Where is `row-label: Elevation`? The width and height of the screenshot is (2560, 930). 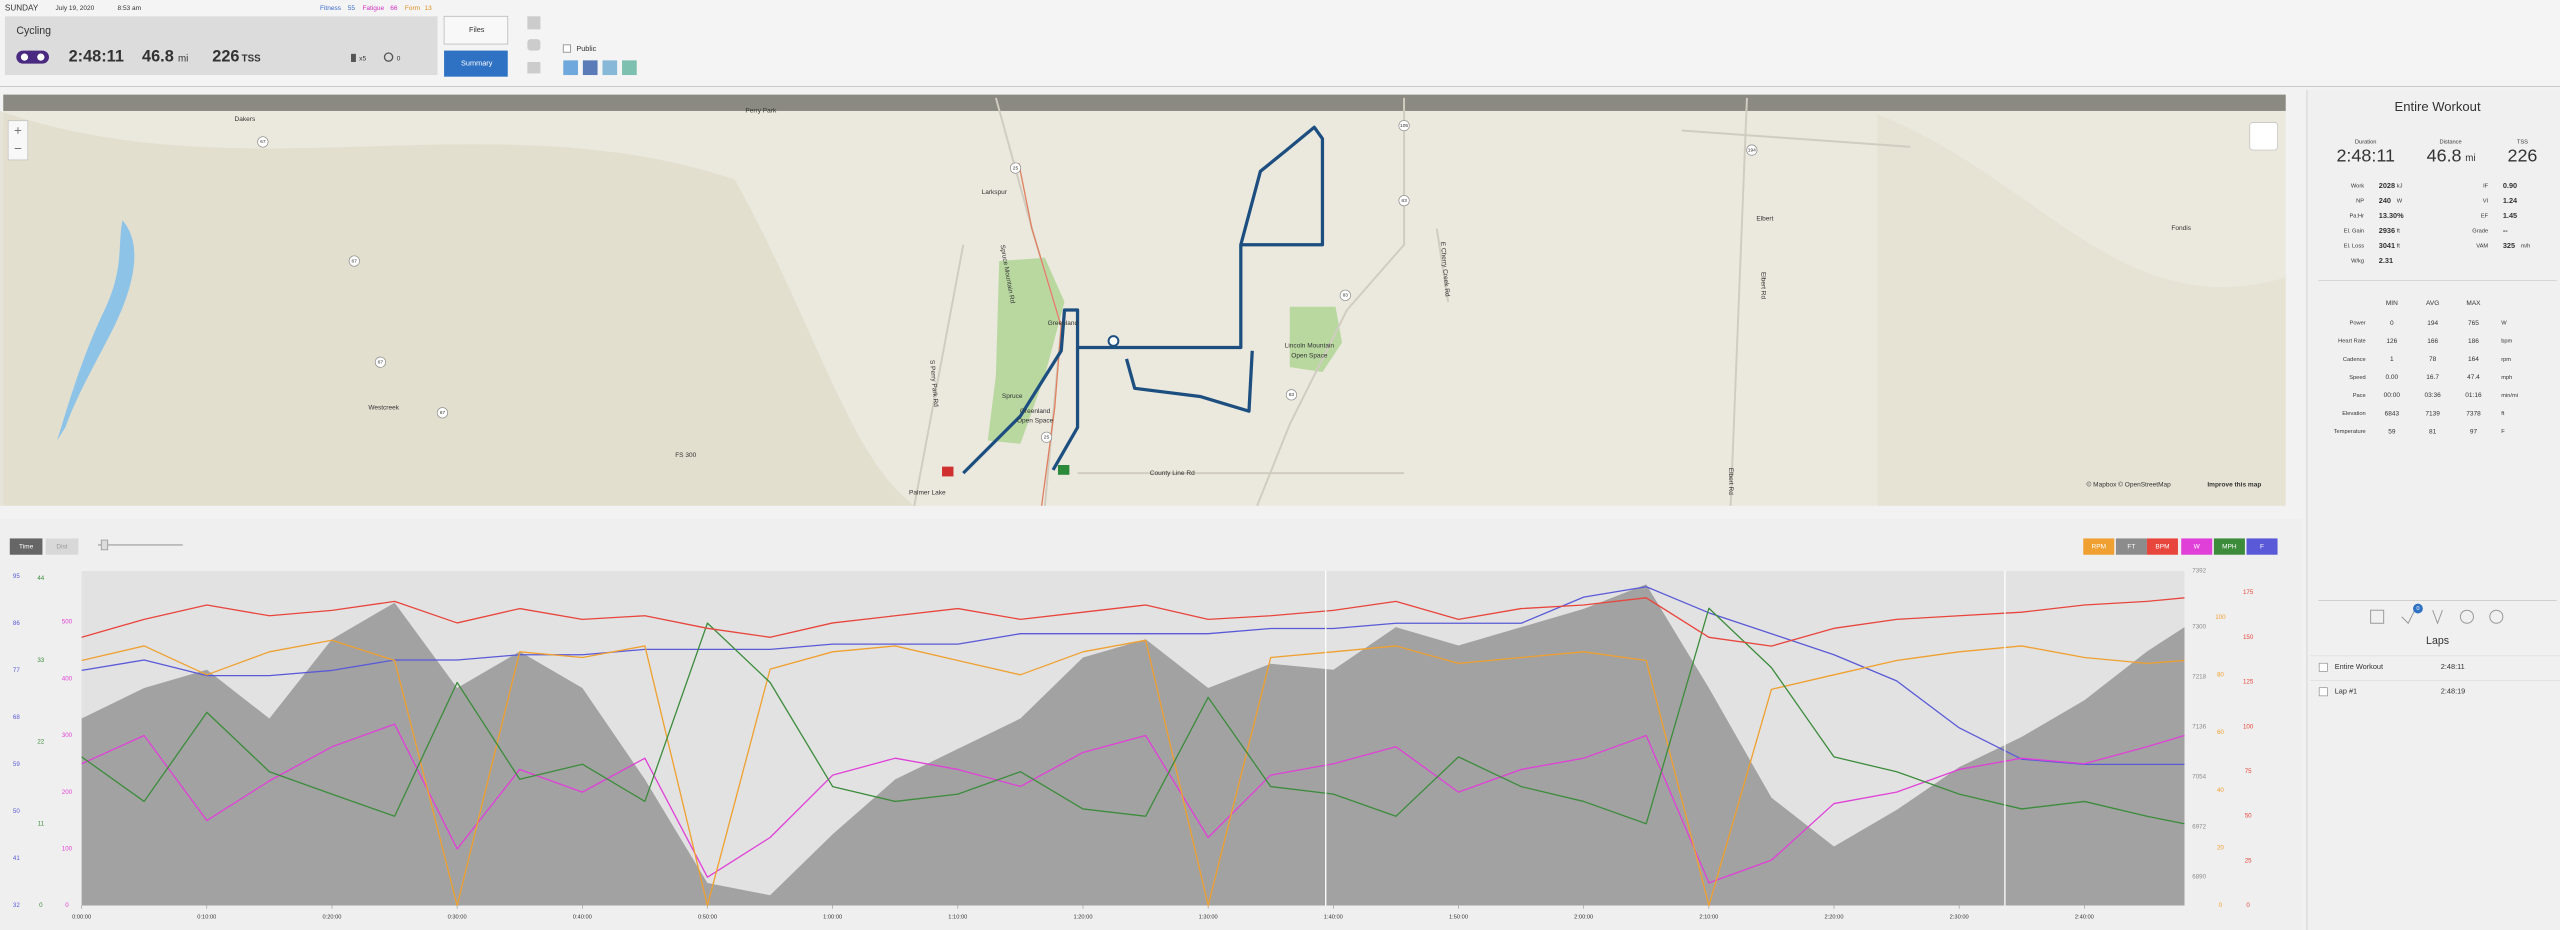
row-label: Elevation is located at coordinates (2353, 414).